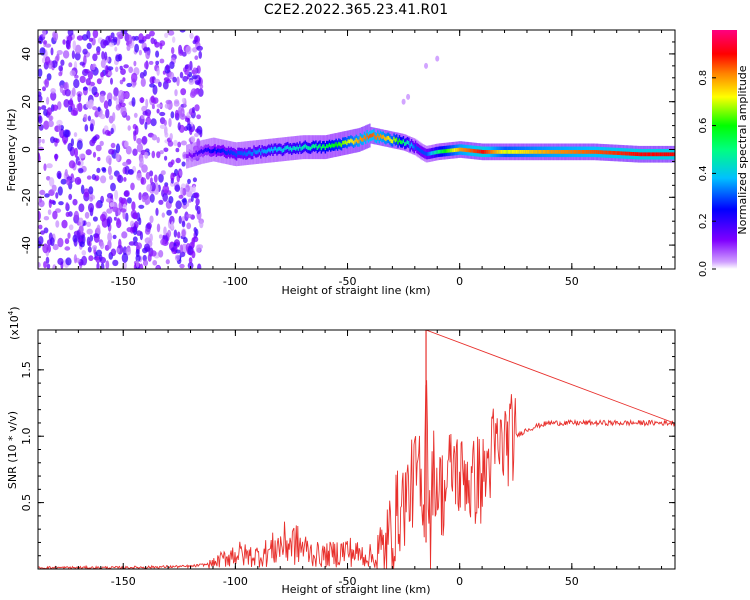 The height and width of the screenshot is (600, 750). Describe the element at coordinates (26, 54) in the screenshot. I see `y-tick-label: 40` at that location.